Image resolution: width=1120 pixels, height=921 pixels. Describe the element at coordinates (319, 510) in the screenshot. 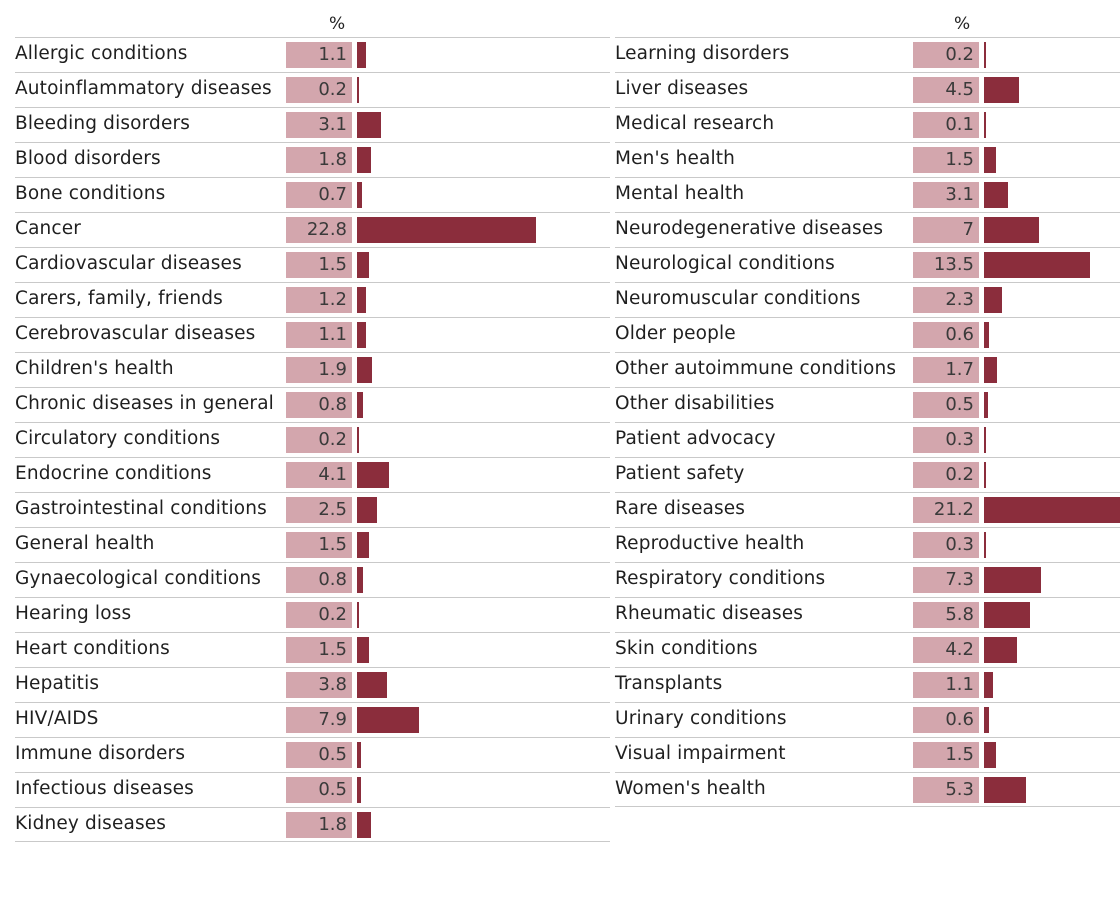

I see `value-label: 2.5` at that location.